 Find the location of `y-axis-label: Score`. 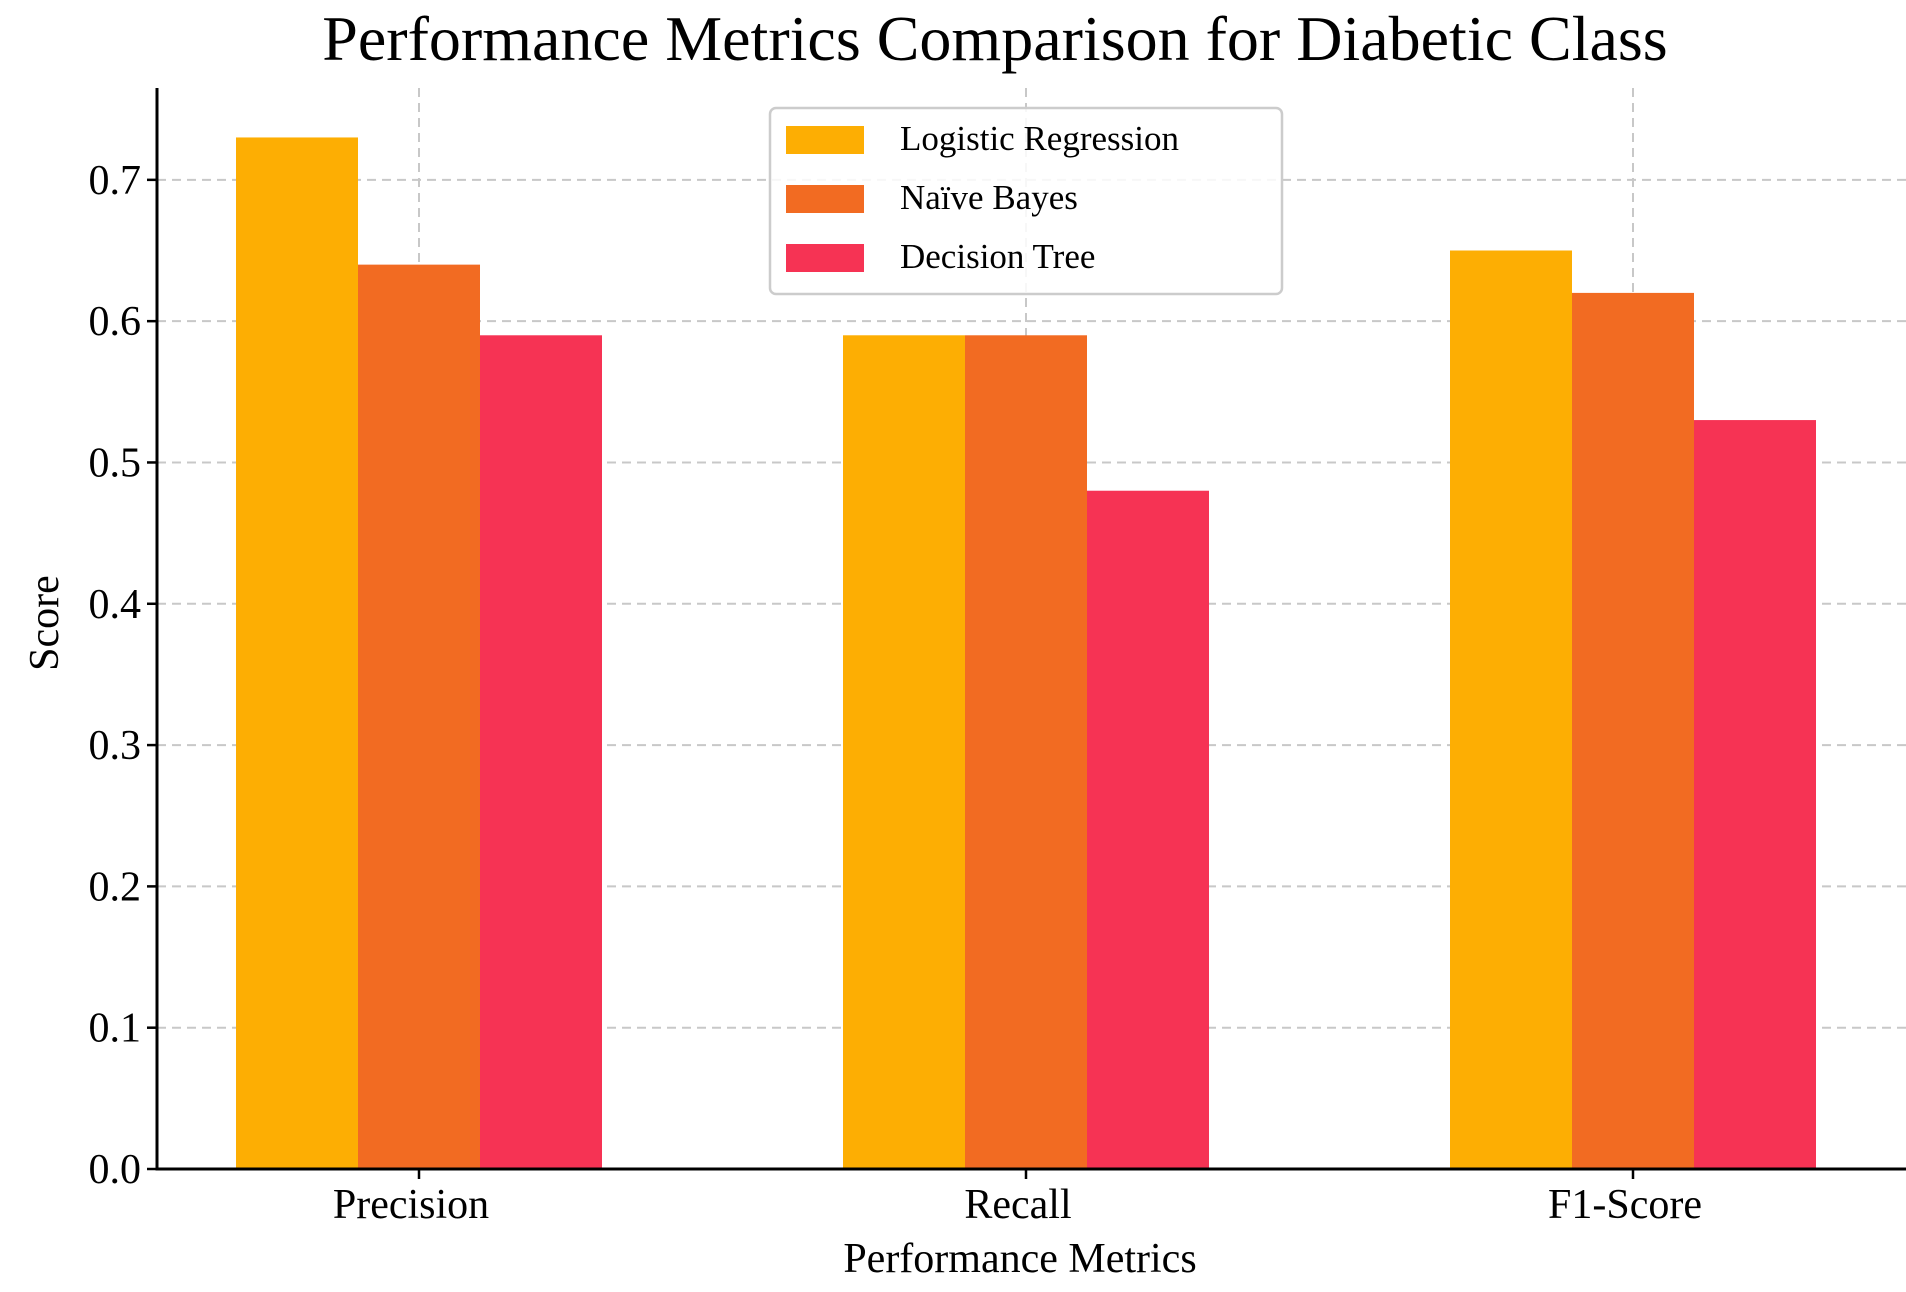

y-axis-label: Score is located at coordinates (45, 623).